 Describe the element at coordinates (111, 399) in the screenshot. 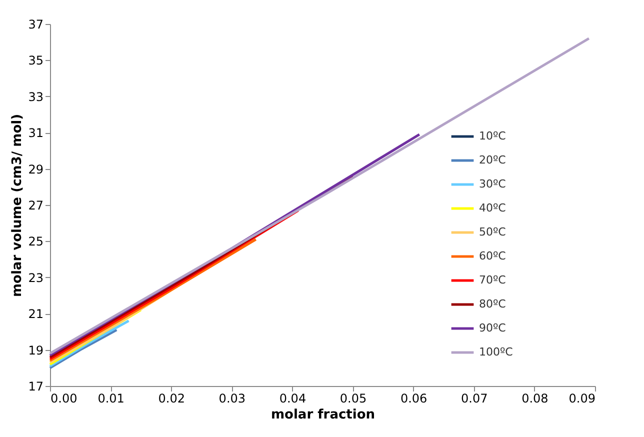

I see `x-tick-label: 0.01` at that location.